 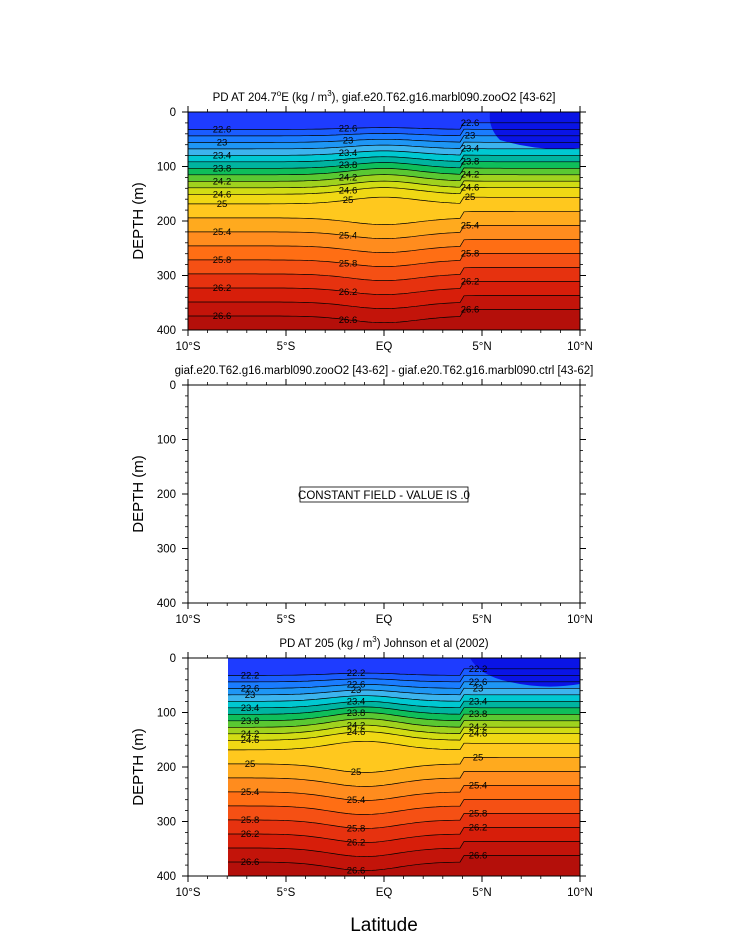 I want to click on y-tick-label: 400, so click(x=166, y=877).